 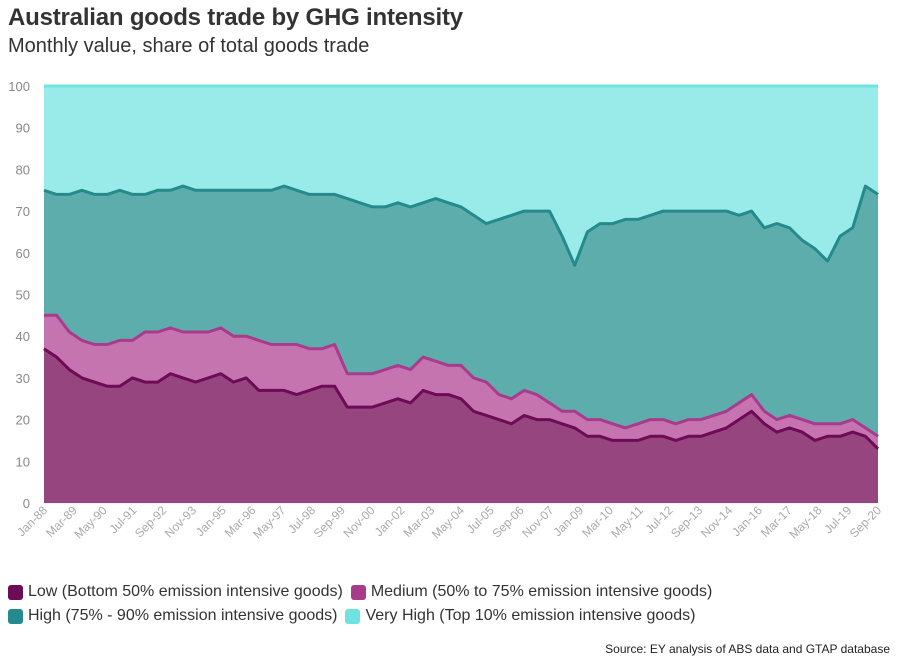 I want to click on x-tick-label: Nov-07, so click(x=537, y=521).